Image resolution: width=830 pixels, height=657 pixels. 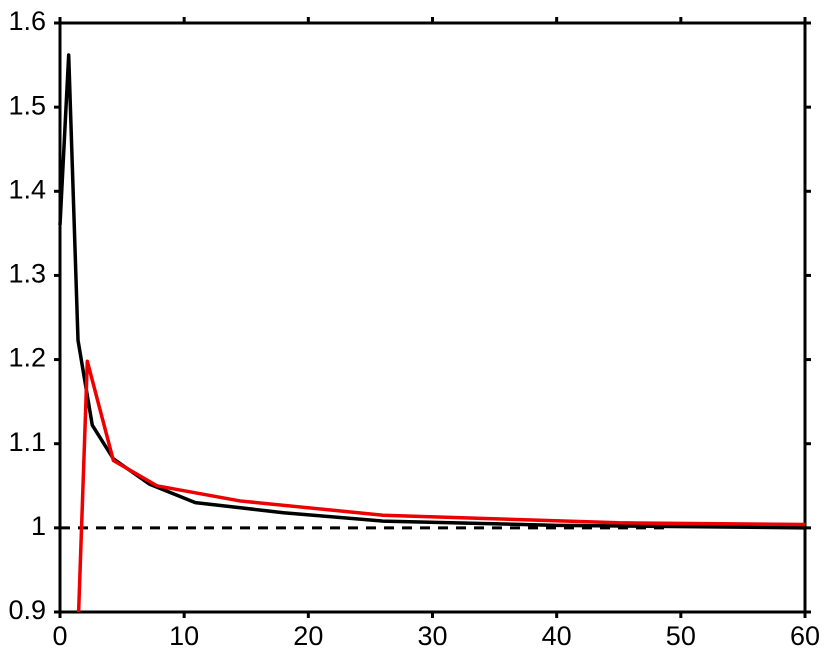 I want to click on x-tick-label: 10, so click(x=184, y=636).